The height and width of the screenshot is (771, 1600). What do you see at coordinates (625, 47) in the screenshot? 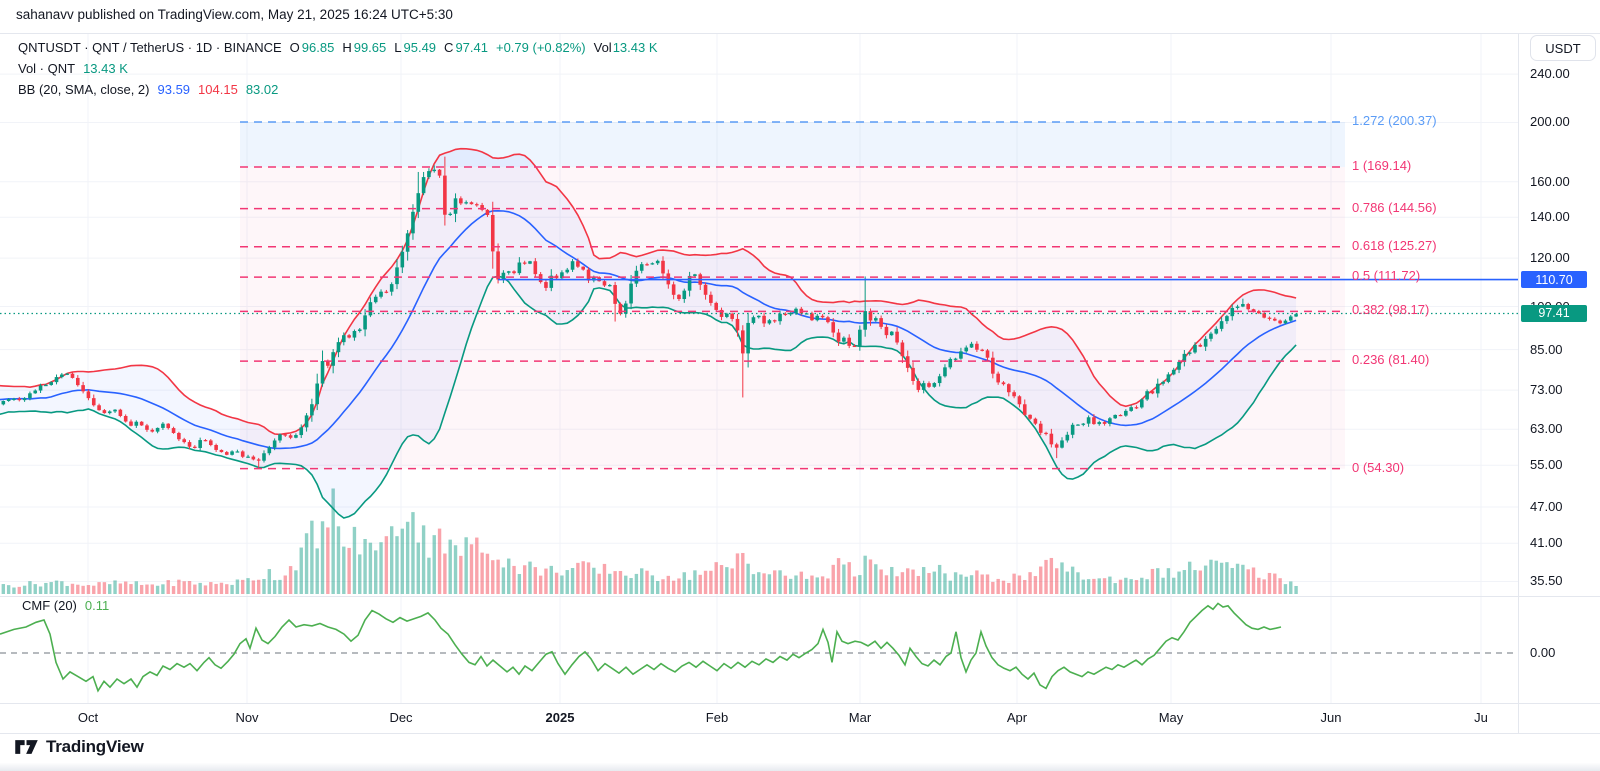
I see `volume-value: Vol 13.43 K` at bounding box center [625, 47].